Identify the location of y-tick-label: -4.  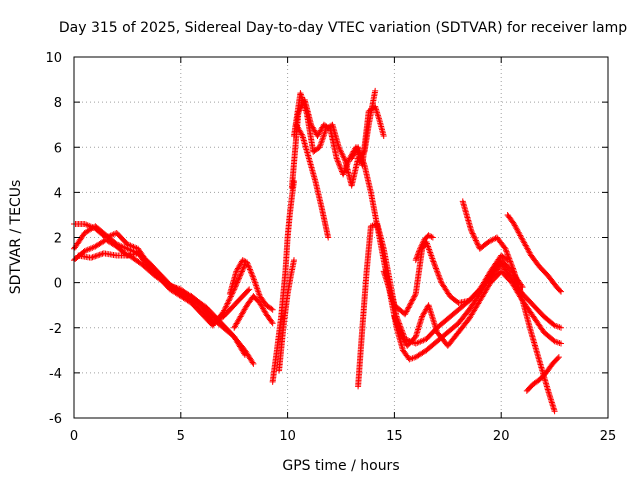
(55, 374).